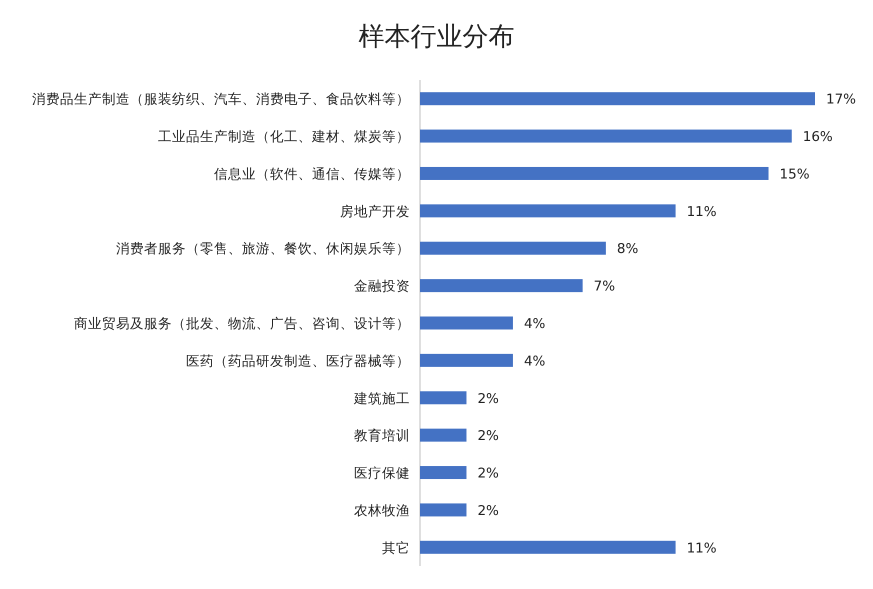 This screenshot has height=589, width=873. What do you see at coordinates (396, 548) in the screenshot?
I see `y-tick-label: 其它` at bounding box center [396, 548].